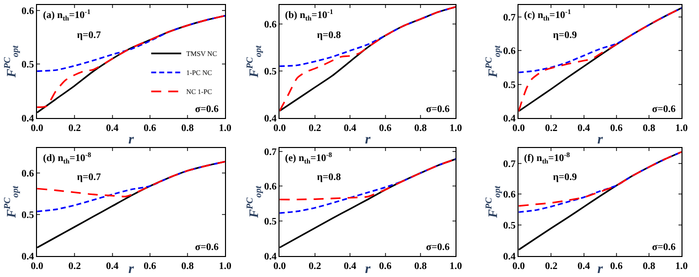  What do you see at coordinates (309, 15) in the screenshot?
I see `annotation: (b) n$_{th}$=10$^{-1}$` at bounding box center [309, 15].